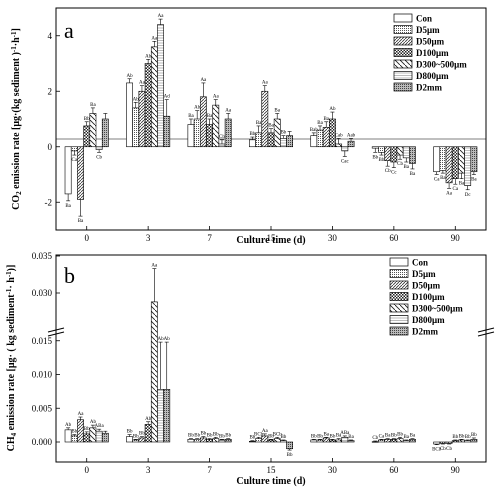 The image size is (497, 493). Describe the element at coordinates (456, 470) in the screenshot. I see `x-tick-label: 90` at that location.